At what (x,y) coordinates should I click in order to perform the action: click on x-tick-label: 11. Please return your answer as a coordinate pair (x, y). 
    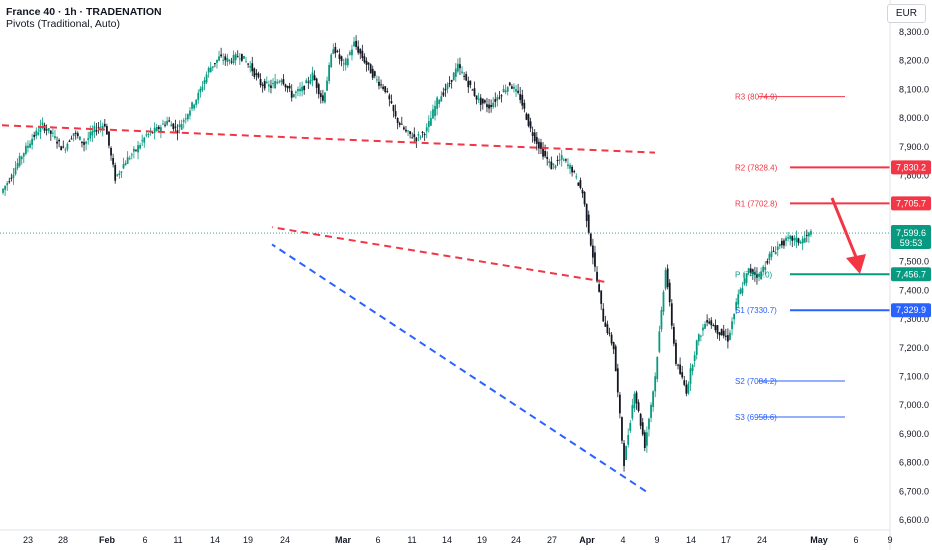
    Looking at the image, I should click on (177, 540).